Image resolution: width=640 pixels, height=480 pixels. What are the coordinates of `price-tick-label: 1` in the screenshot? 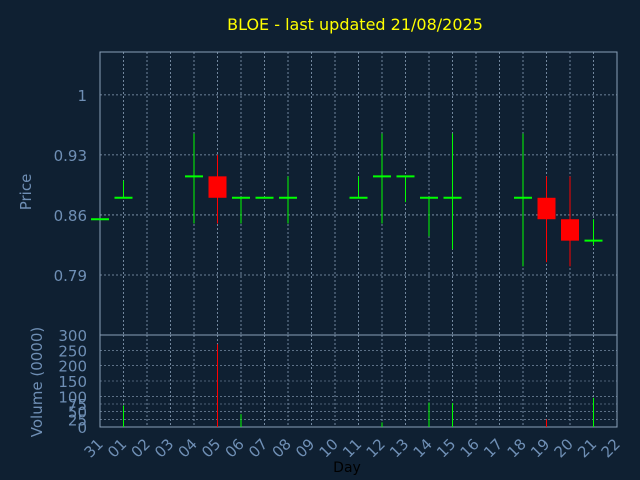 It's located at (82, 96).